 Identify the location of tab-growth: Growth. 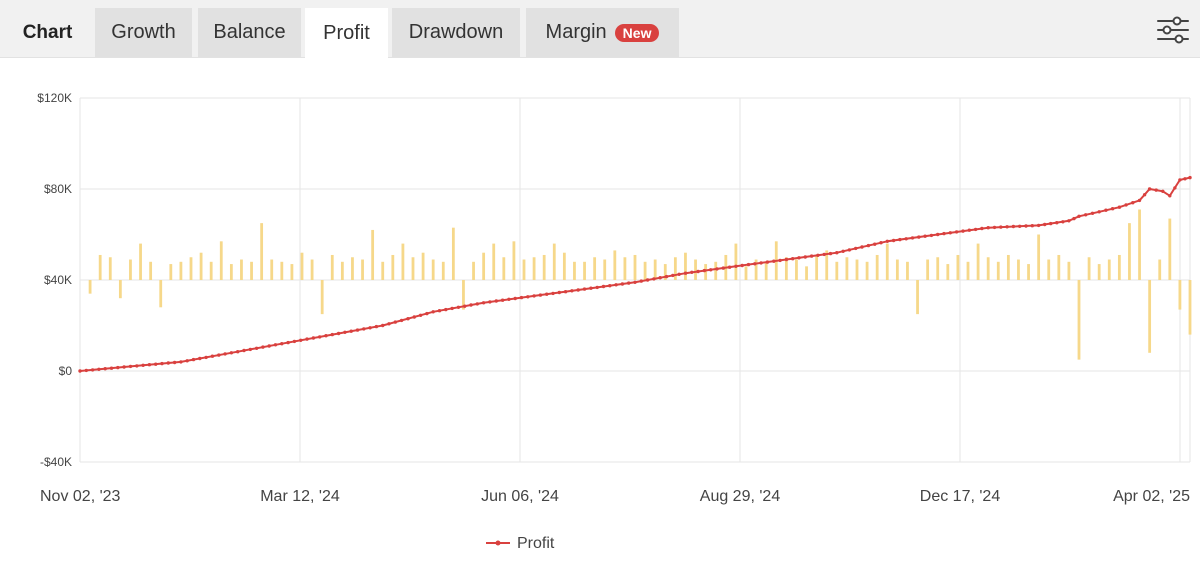
(143, 32).